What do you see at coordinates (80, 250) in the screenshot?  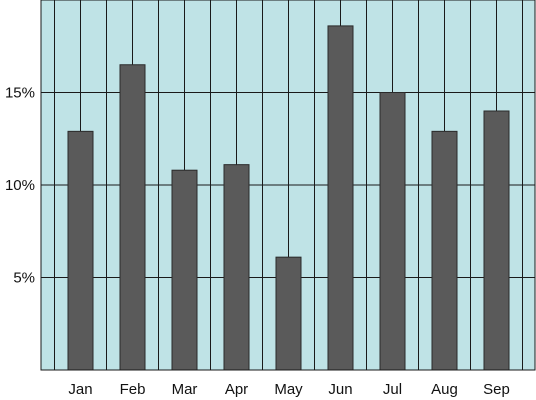 I see `bar-jan` at bounding box center [80, 250].